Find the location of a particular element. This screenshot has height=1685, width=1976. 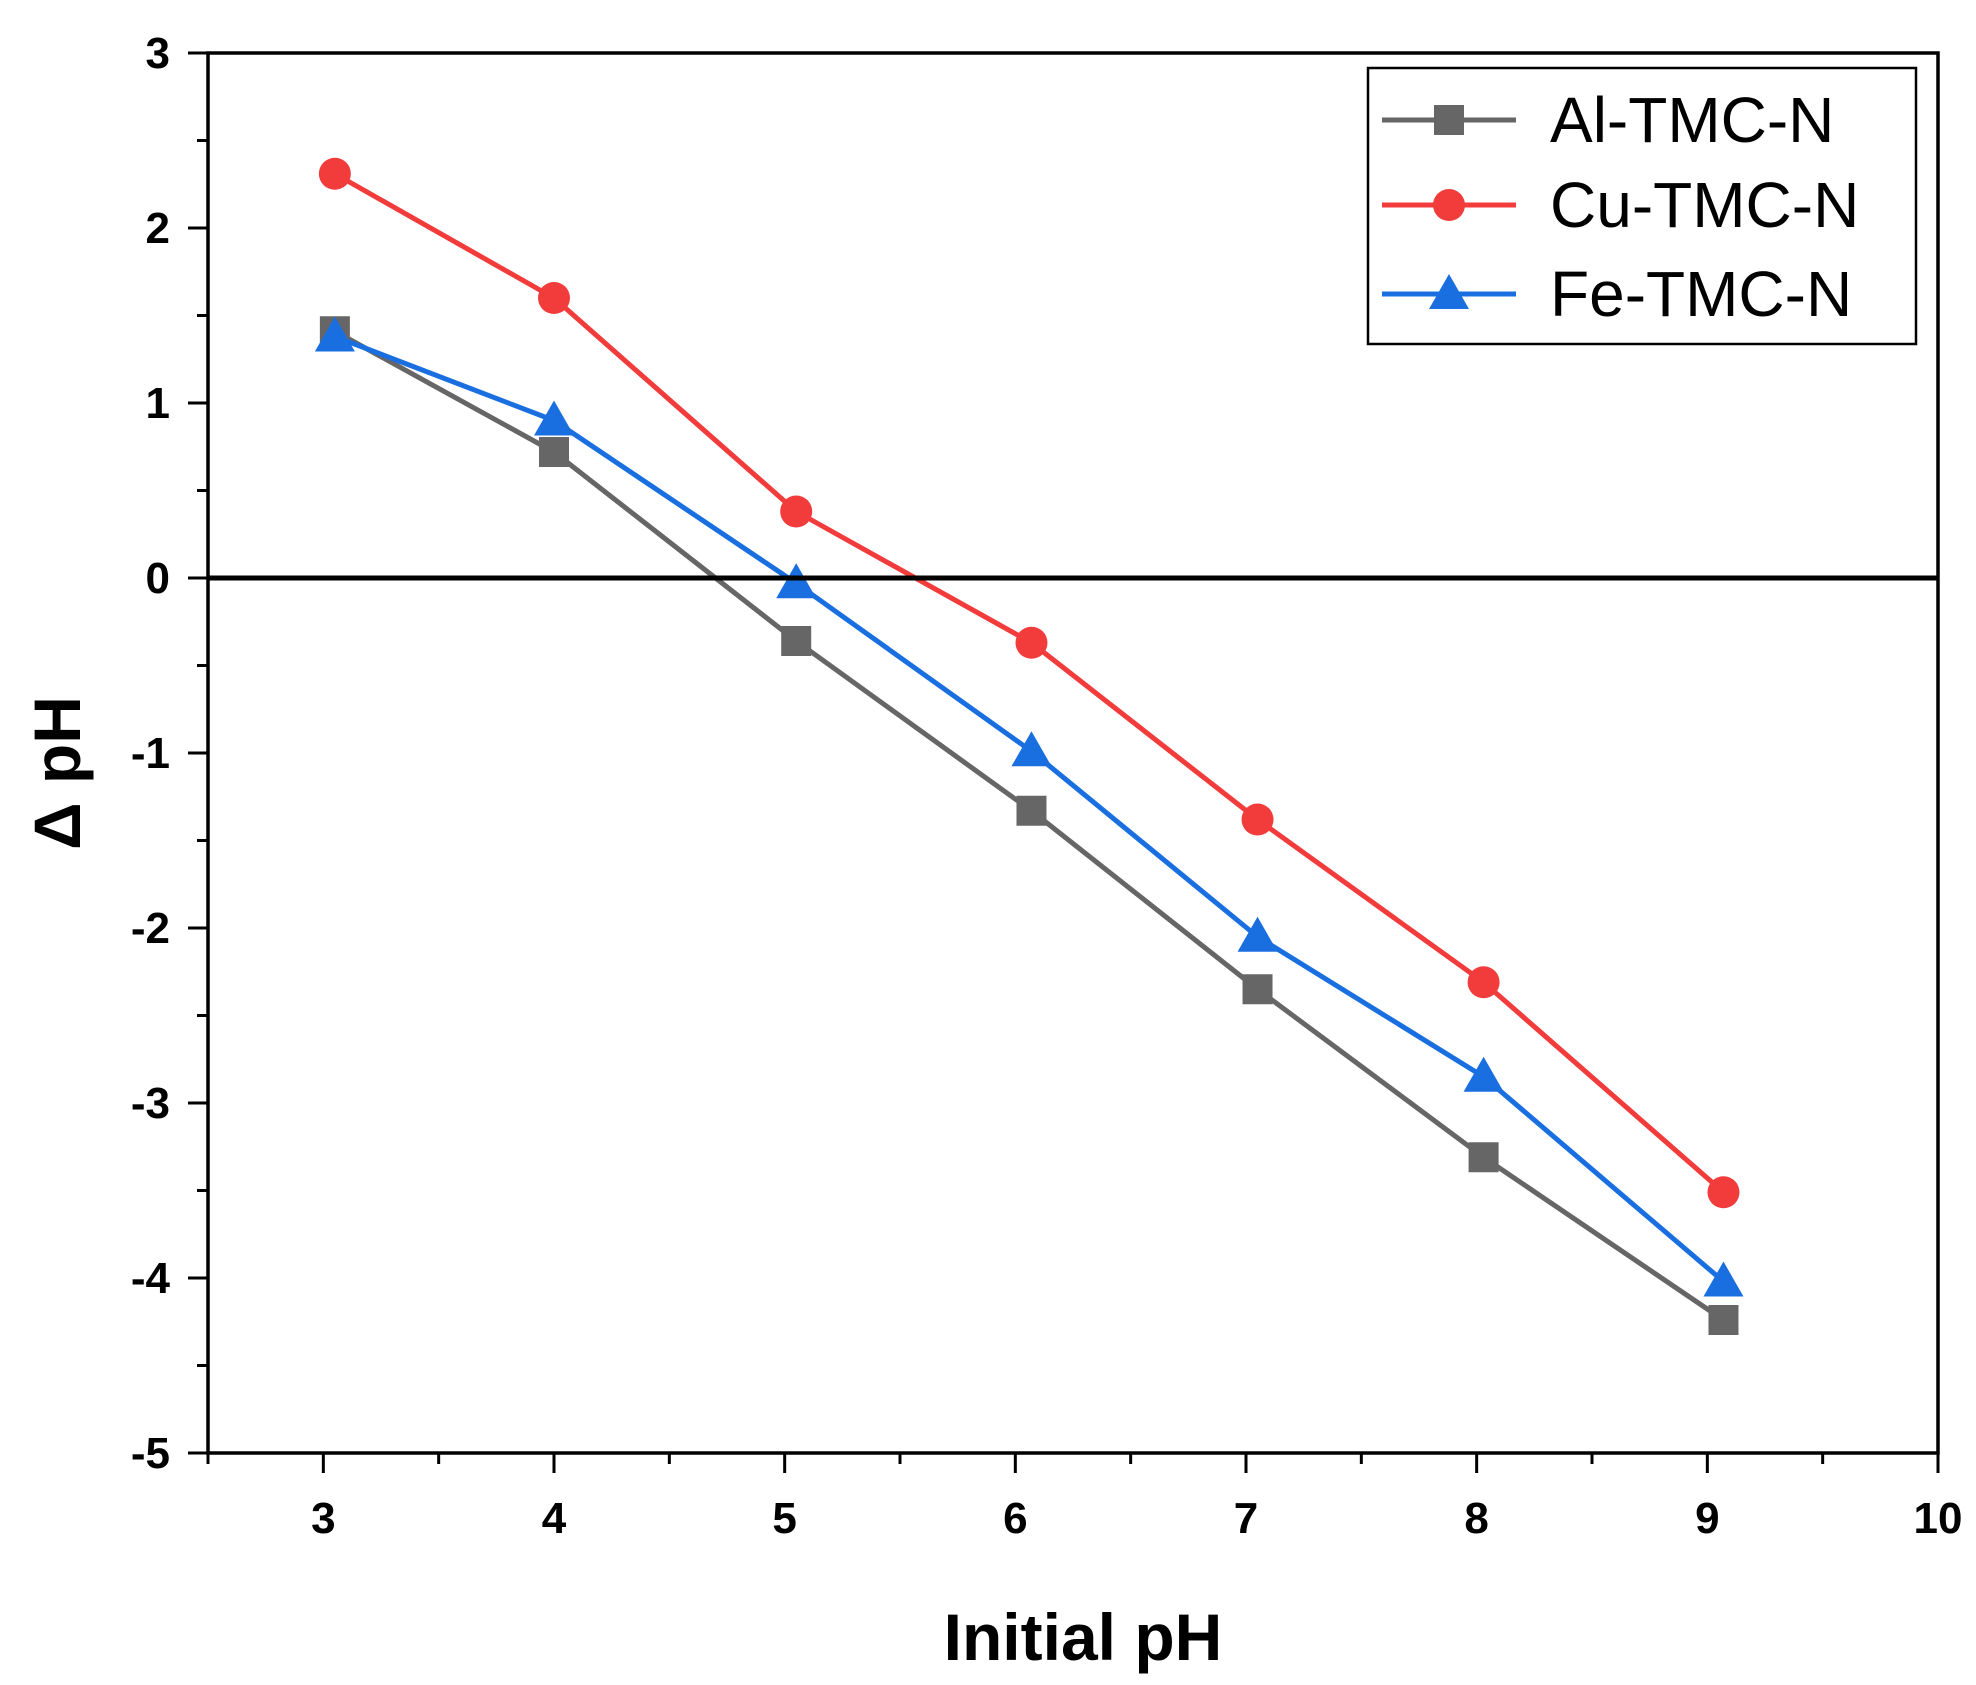

legend-label-al-tmc-n: Al-TMC-N is located at coordinates (1692, 120).